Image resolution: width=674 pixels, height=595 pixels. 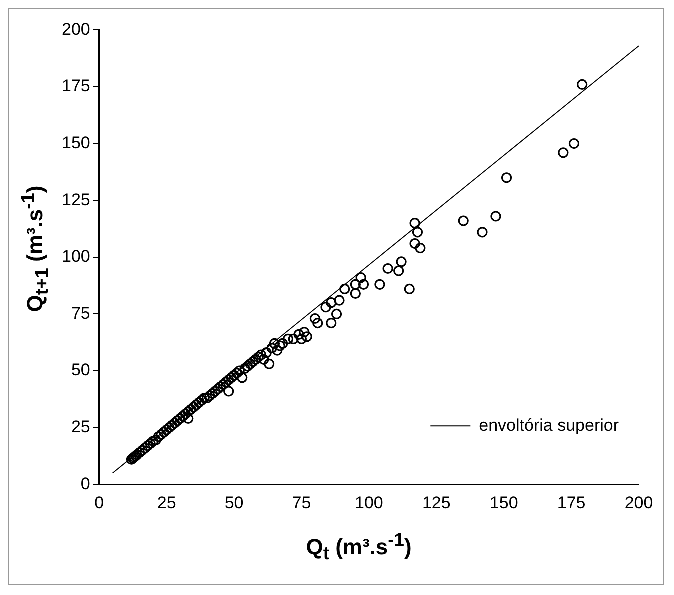 What do you see at coordinates (359, 547) in the screenshot?
I see `x-axis-title: Q$_{t}$ (m³.s$^{-1}$)` at bounding box center [359, 547].